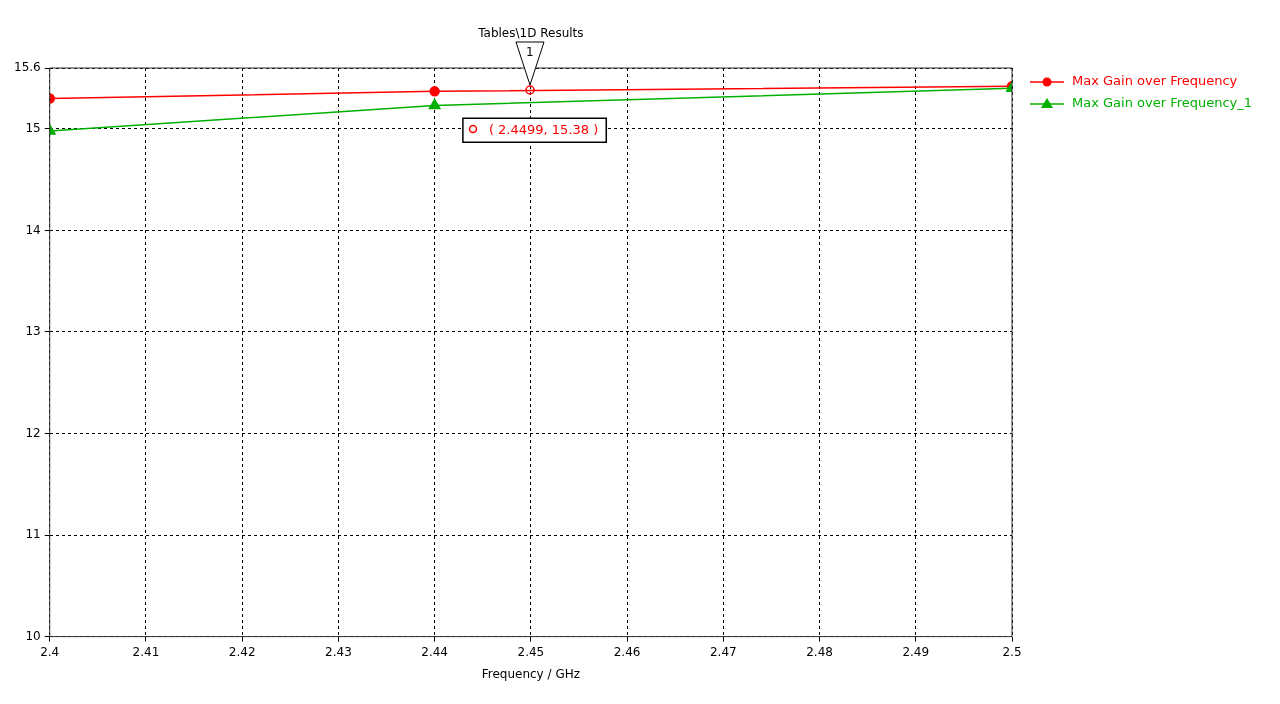 The height and width of the screenshot is (704, 1280). What do you see at coordinates (1012, 651) in the screenshot?
I see `x-tick-label: 2.5` at bounding box center [1012, 651].